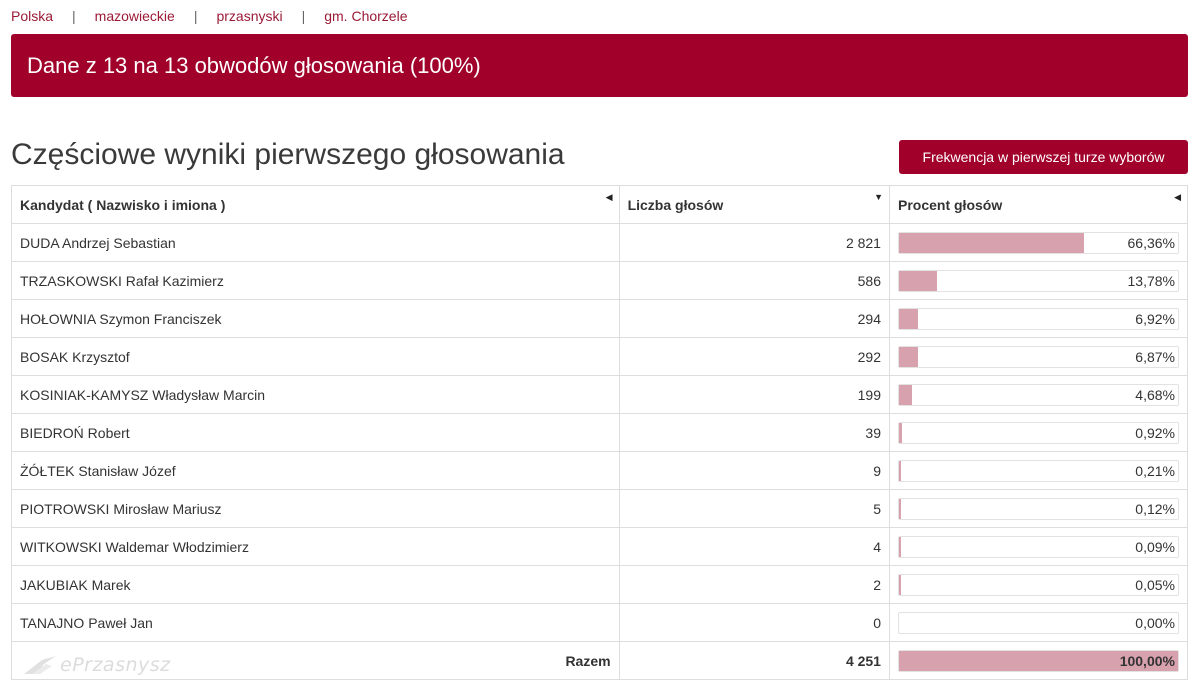 The width and height of the screenshot is (1200, 695). I want to click on percent-cell: 6,92%, so click(1038, 318).